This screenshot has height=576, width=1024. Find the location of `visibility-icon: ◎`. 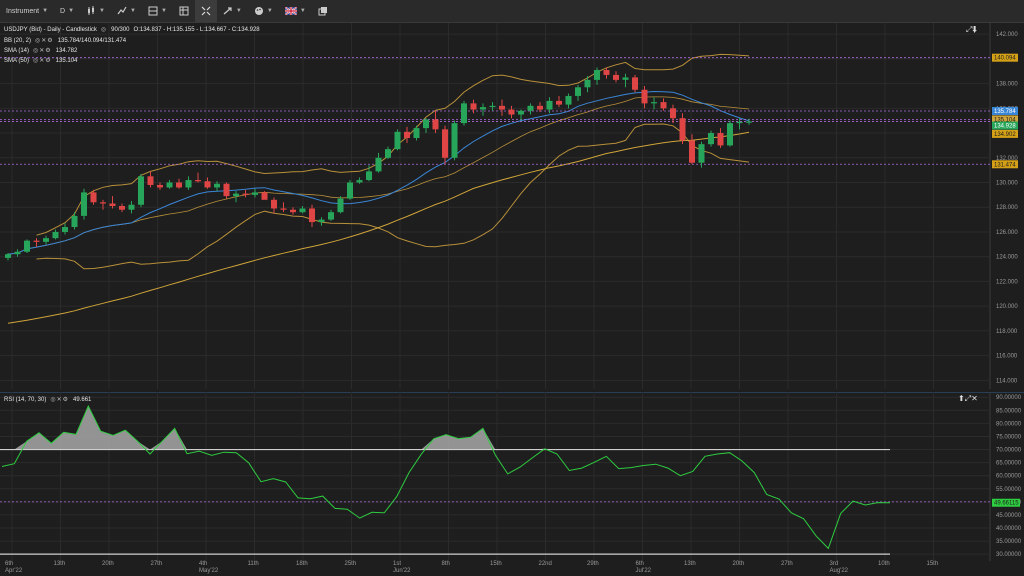

visibility-icon: ◎ is located at coordinates (104, 30).